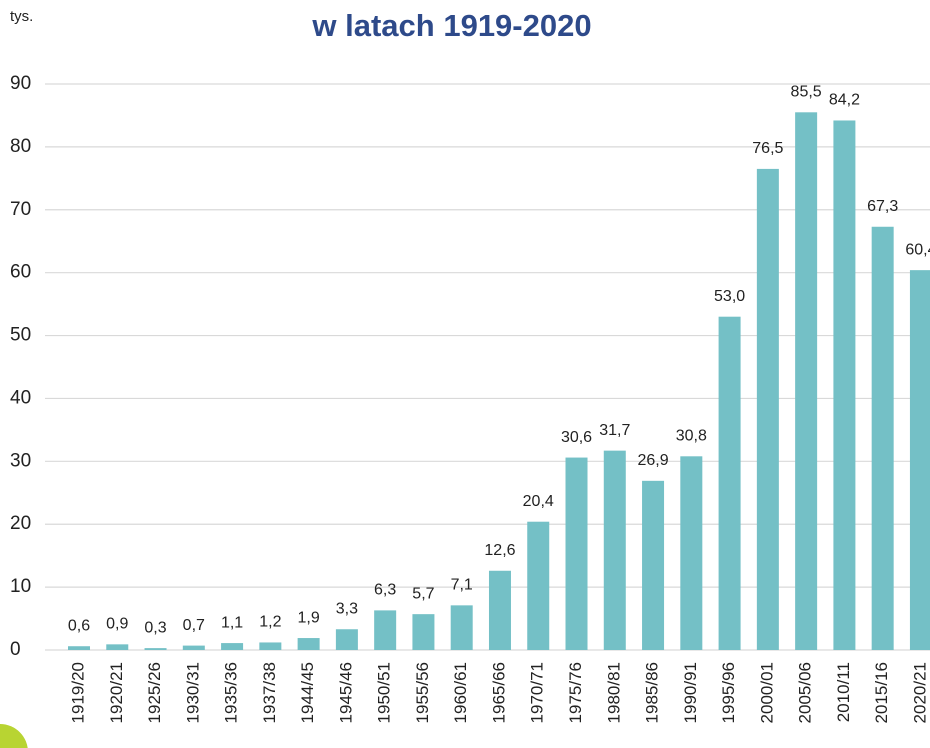  What do you see at coordinates (269, 692) in the screenshot?
I see `x-tick-label: 1937/38` at bounding box center [269, 692].